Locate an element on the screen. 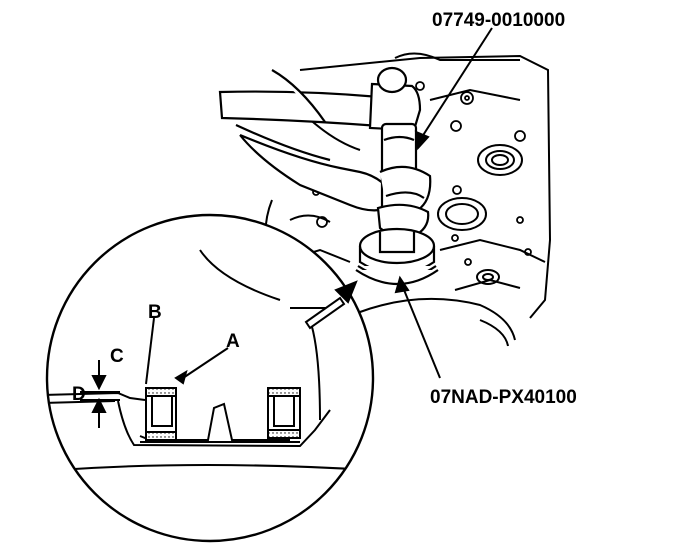  detail-pointer-arrow is located at coordinates (331, 305).